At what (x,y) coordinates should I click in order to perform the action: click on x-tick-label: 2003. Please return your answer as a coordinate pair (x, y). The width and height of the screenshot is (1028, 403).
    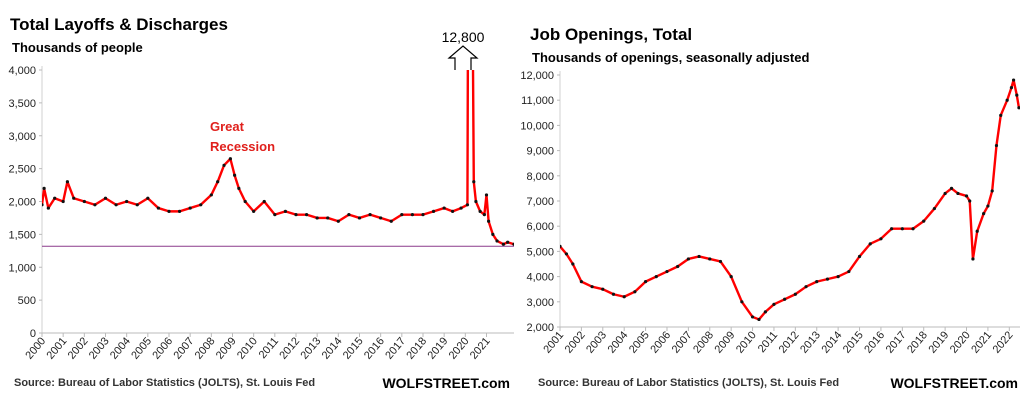
    Looking at the image, I should click on (99, 348).